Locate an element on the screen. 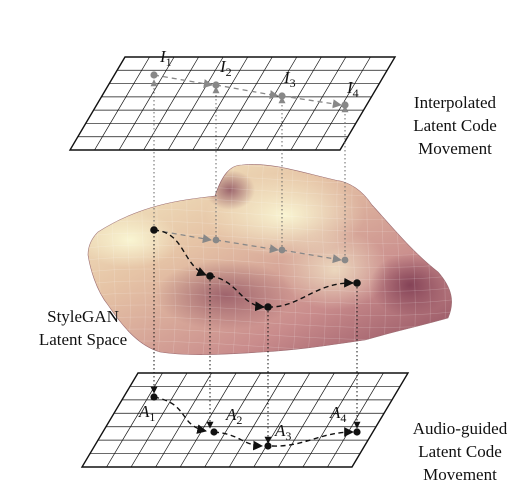 The image size is (526, 495). surface-point-start is located at coordinates (154, 230).